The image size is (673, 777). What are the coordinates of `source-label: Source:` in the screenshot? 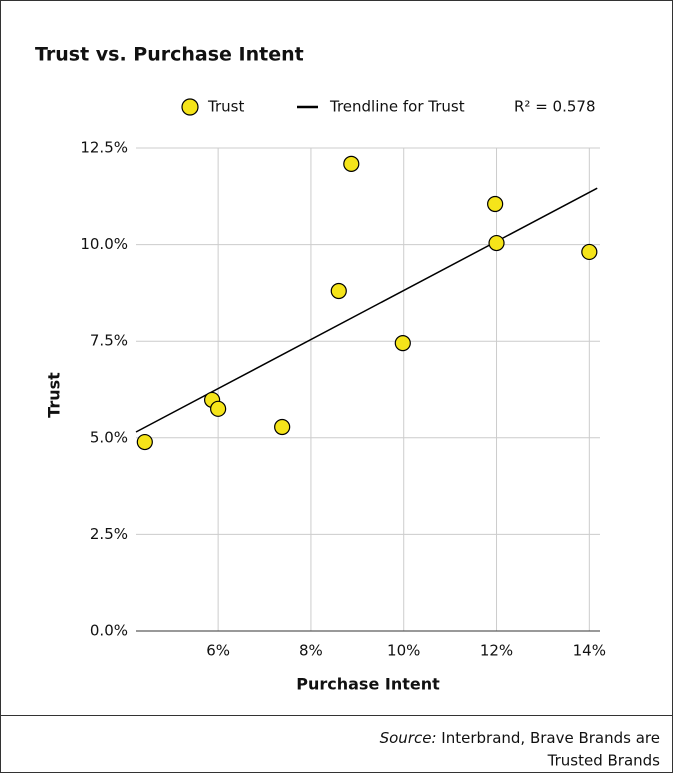 It's located at (408, 738).